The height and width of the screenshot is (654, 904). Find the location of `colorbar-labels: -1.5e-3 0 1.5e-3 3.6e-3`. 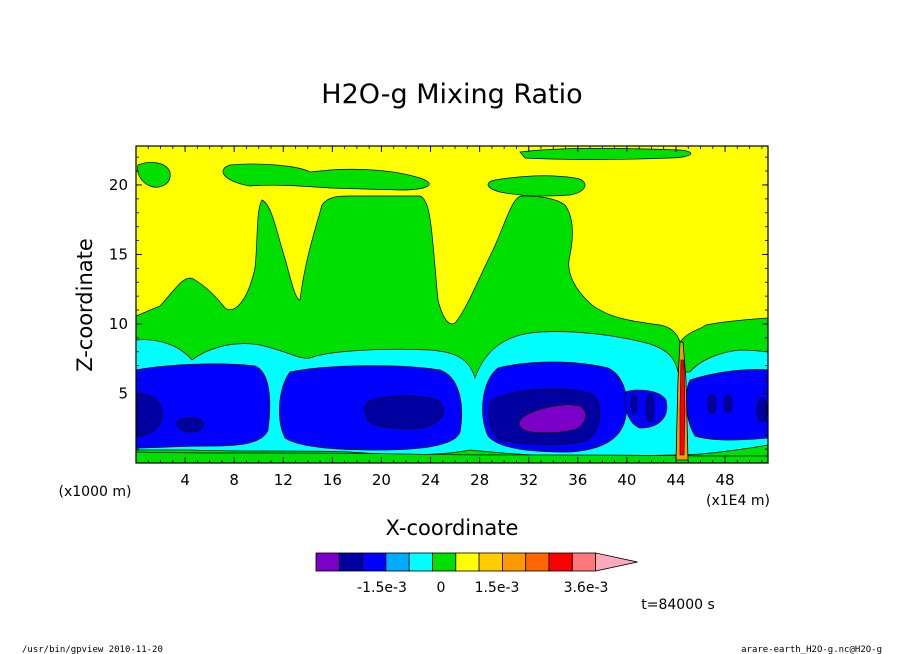

colorbar-labels: -1.5e-3 0 1.5e-3 3.6e-3 is located at coordinates (482, 588).